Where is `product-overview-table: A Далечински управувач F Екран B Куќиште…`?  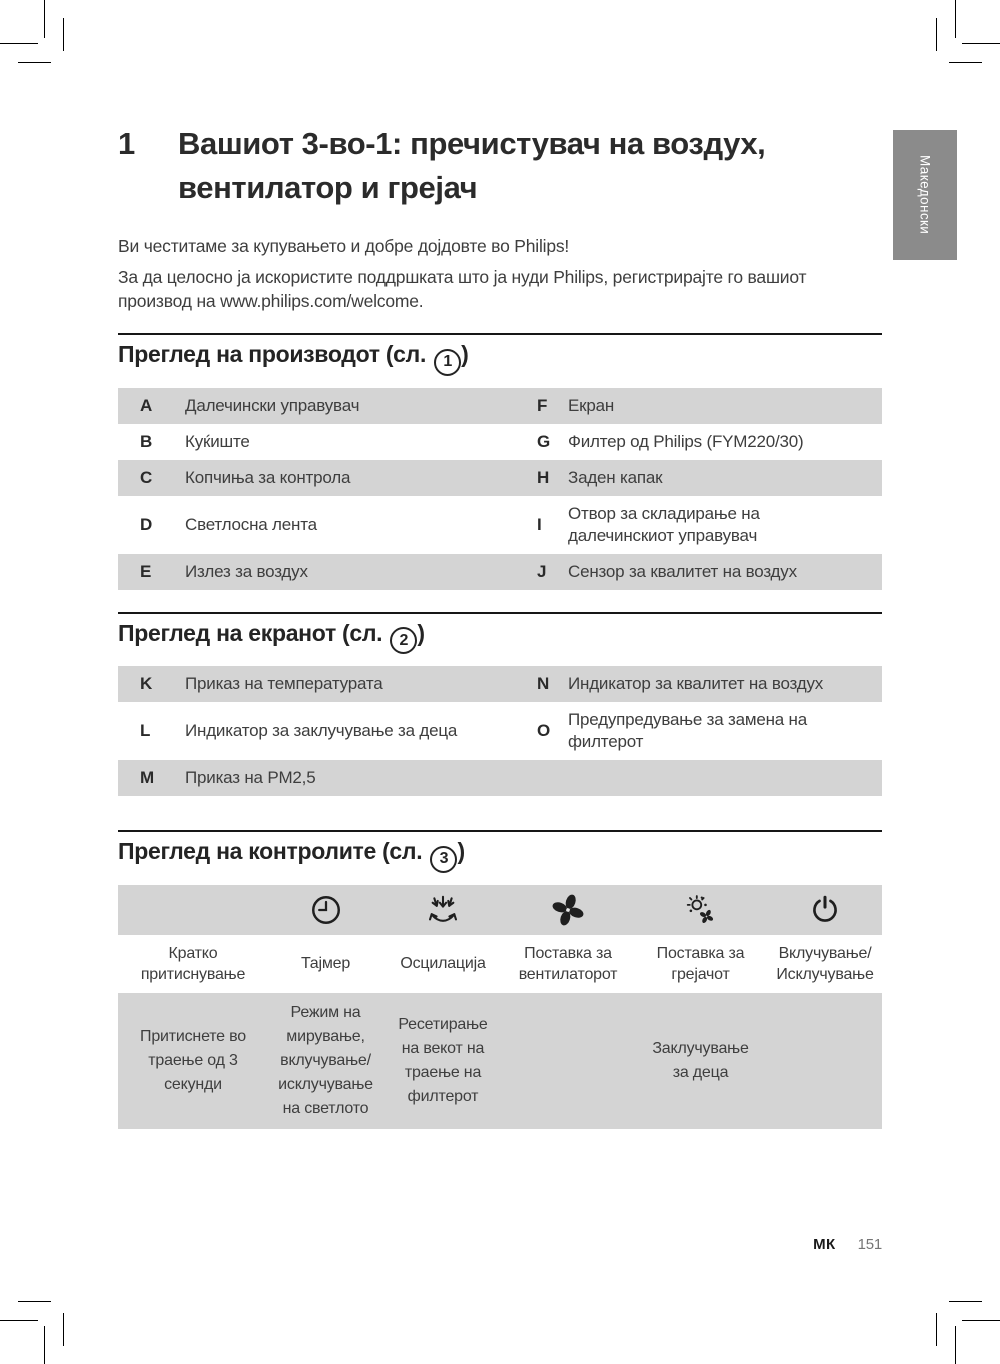 product-overview-table: A Далечински управувач F Екран B Куќиште… is located at coordinates (500, 488).